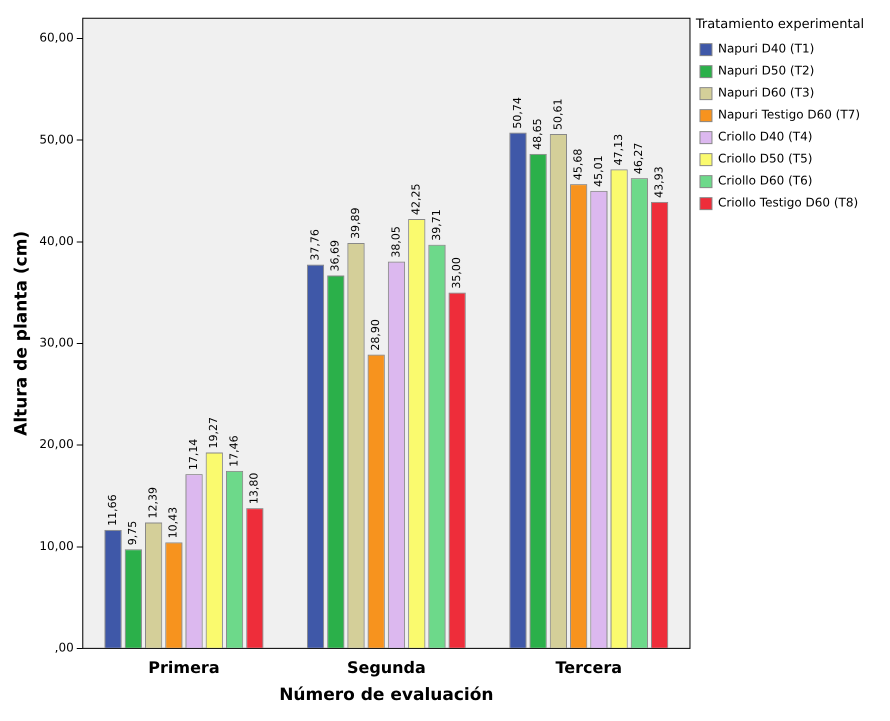  What do you see at coordinates (184, 668) in the screenshot?
I see `x-tick-label: Primera` at bounding box center [184, 668].